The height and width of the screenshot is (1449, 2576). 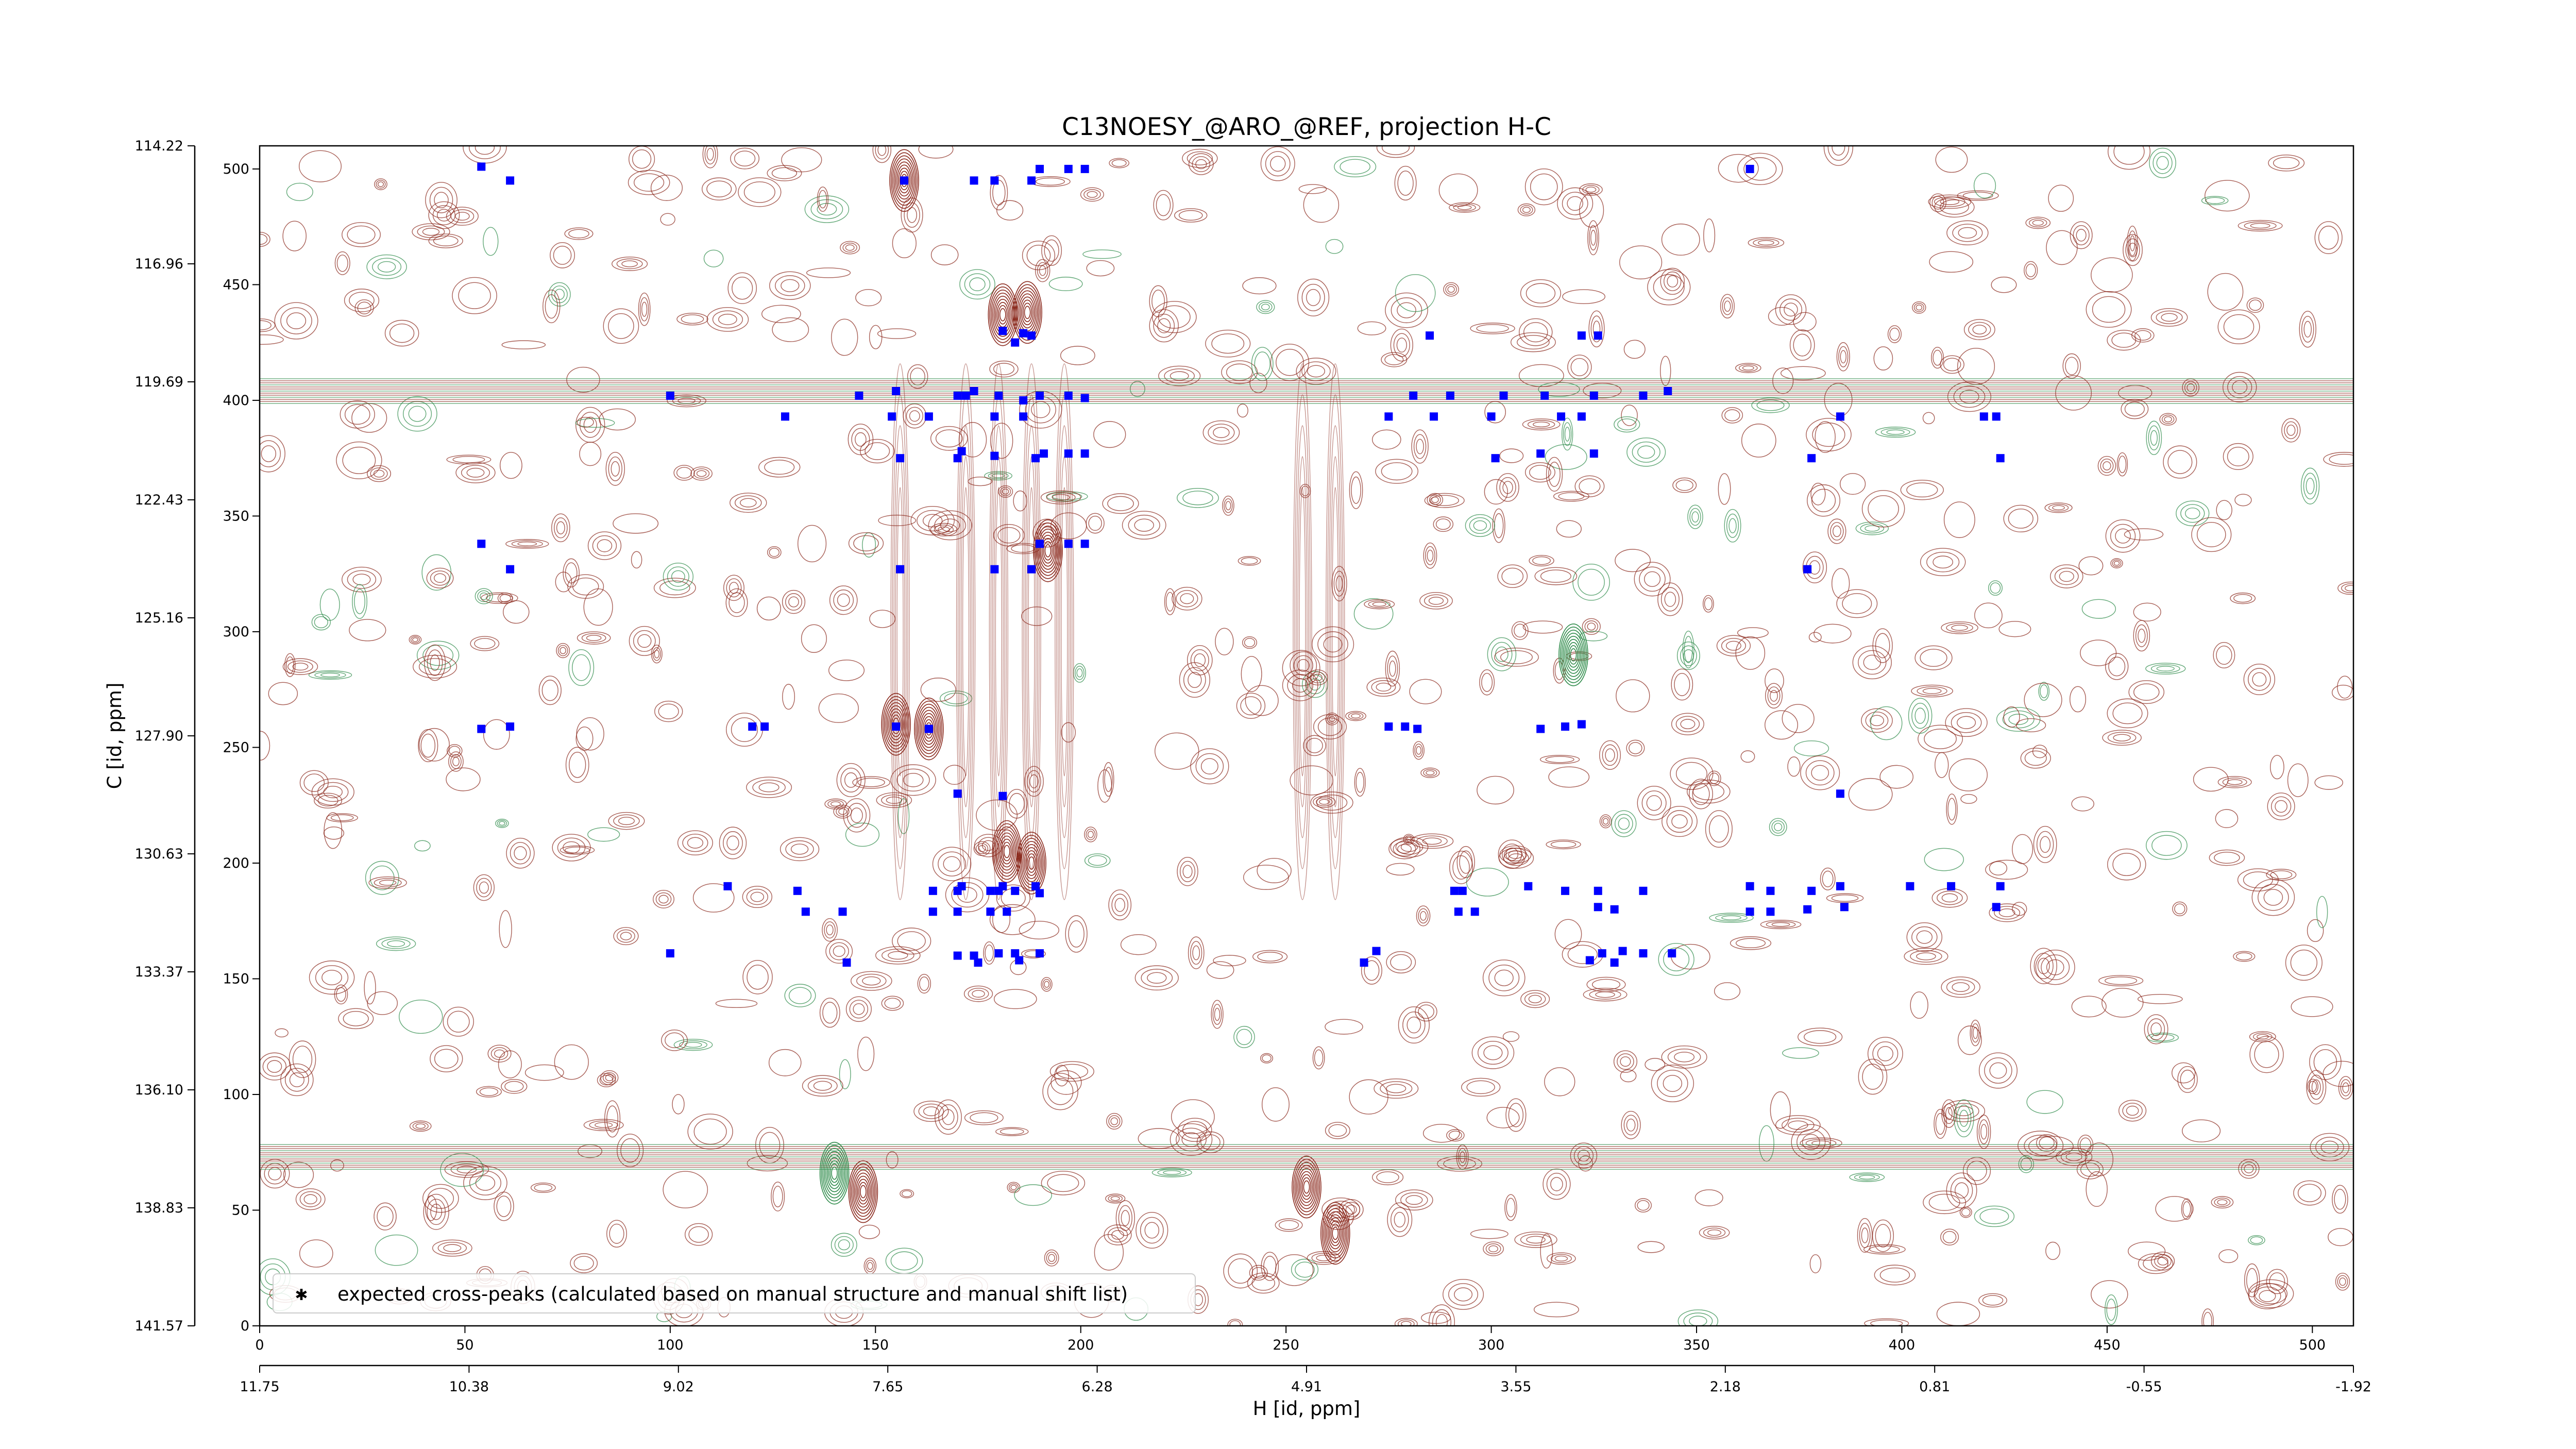 What do you see at coordinates (236, 747) in the screenshot?
I see `y-tick-label: 250` at bounding box center [236, 747].